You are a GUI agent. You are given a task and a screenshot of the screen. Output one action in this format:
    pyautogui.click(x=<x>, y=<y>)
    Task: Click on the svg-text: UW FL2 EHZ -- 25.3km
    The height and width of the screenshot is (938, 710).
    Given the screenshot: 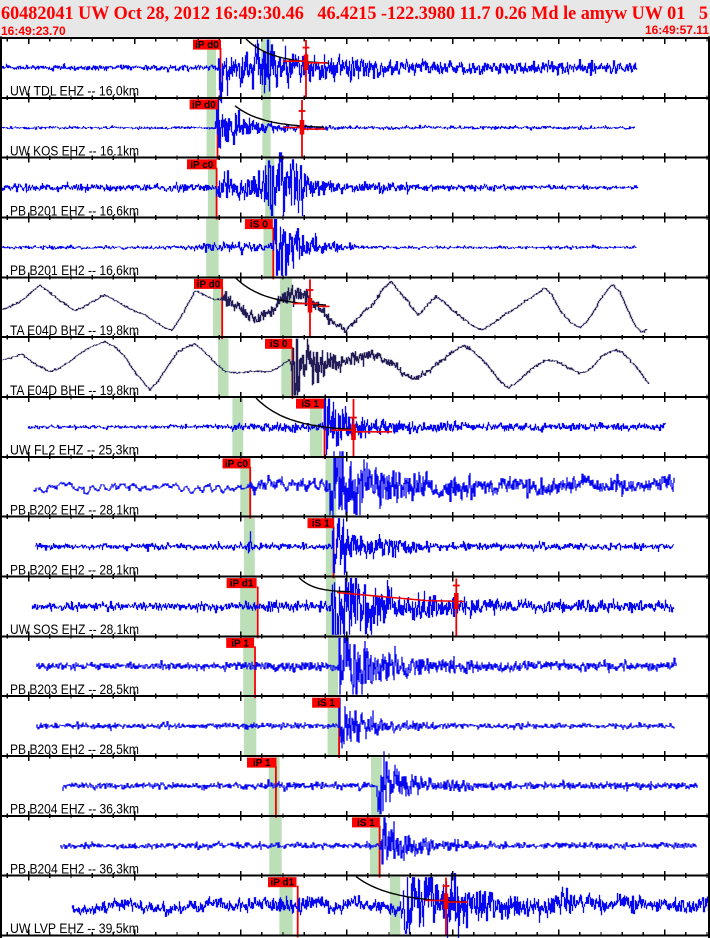 What is the action you would take?
    pyautogui.click(x=74, y=450)
    